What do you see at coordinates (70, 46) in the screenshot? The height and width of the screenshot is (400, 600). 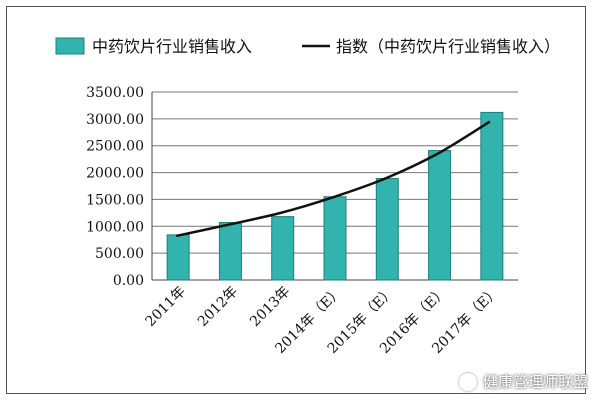 I see `legend-bar-swatch` at bounding box center [70, 46].